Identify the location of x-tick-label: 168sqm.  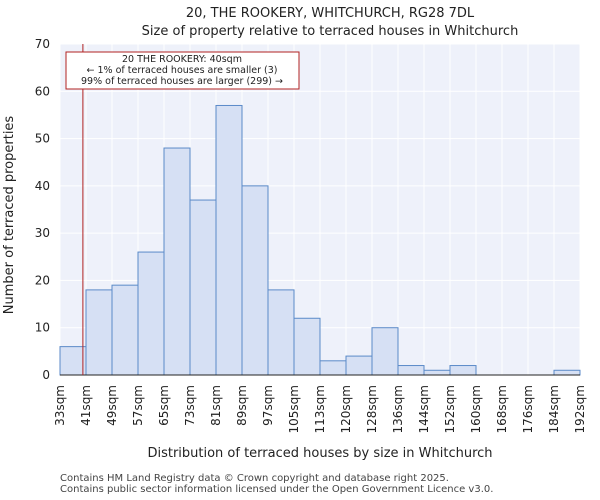
(502, 409).